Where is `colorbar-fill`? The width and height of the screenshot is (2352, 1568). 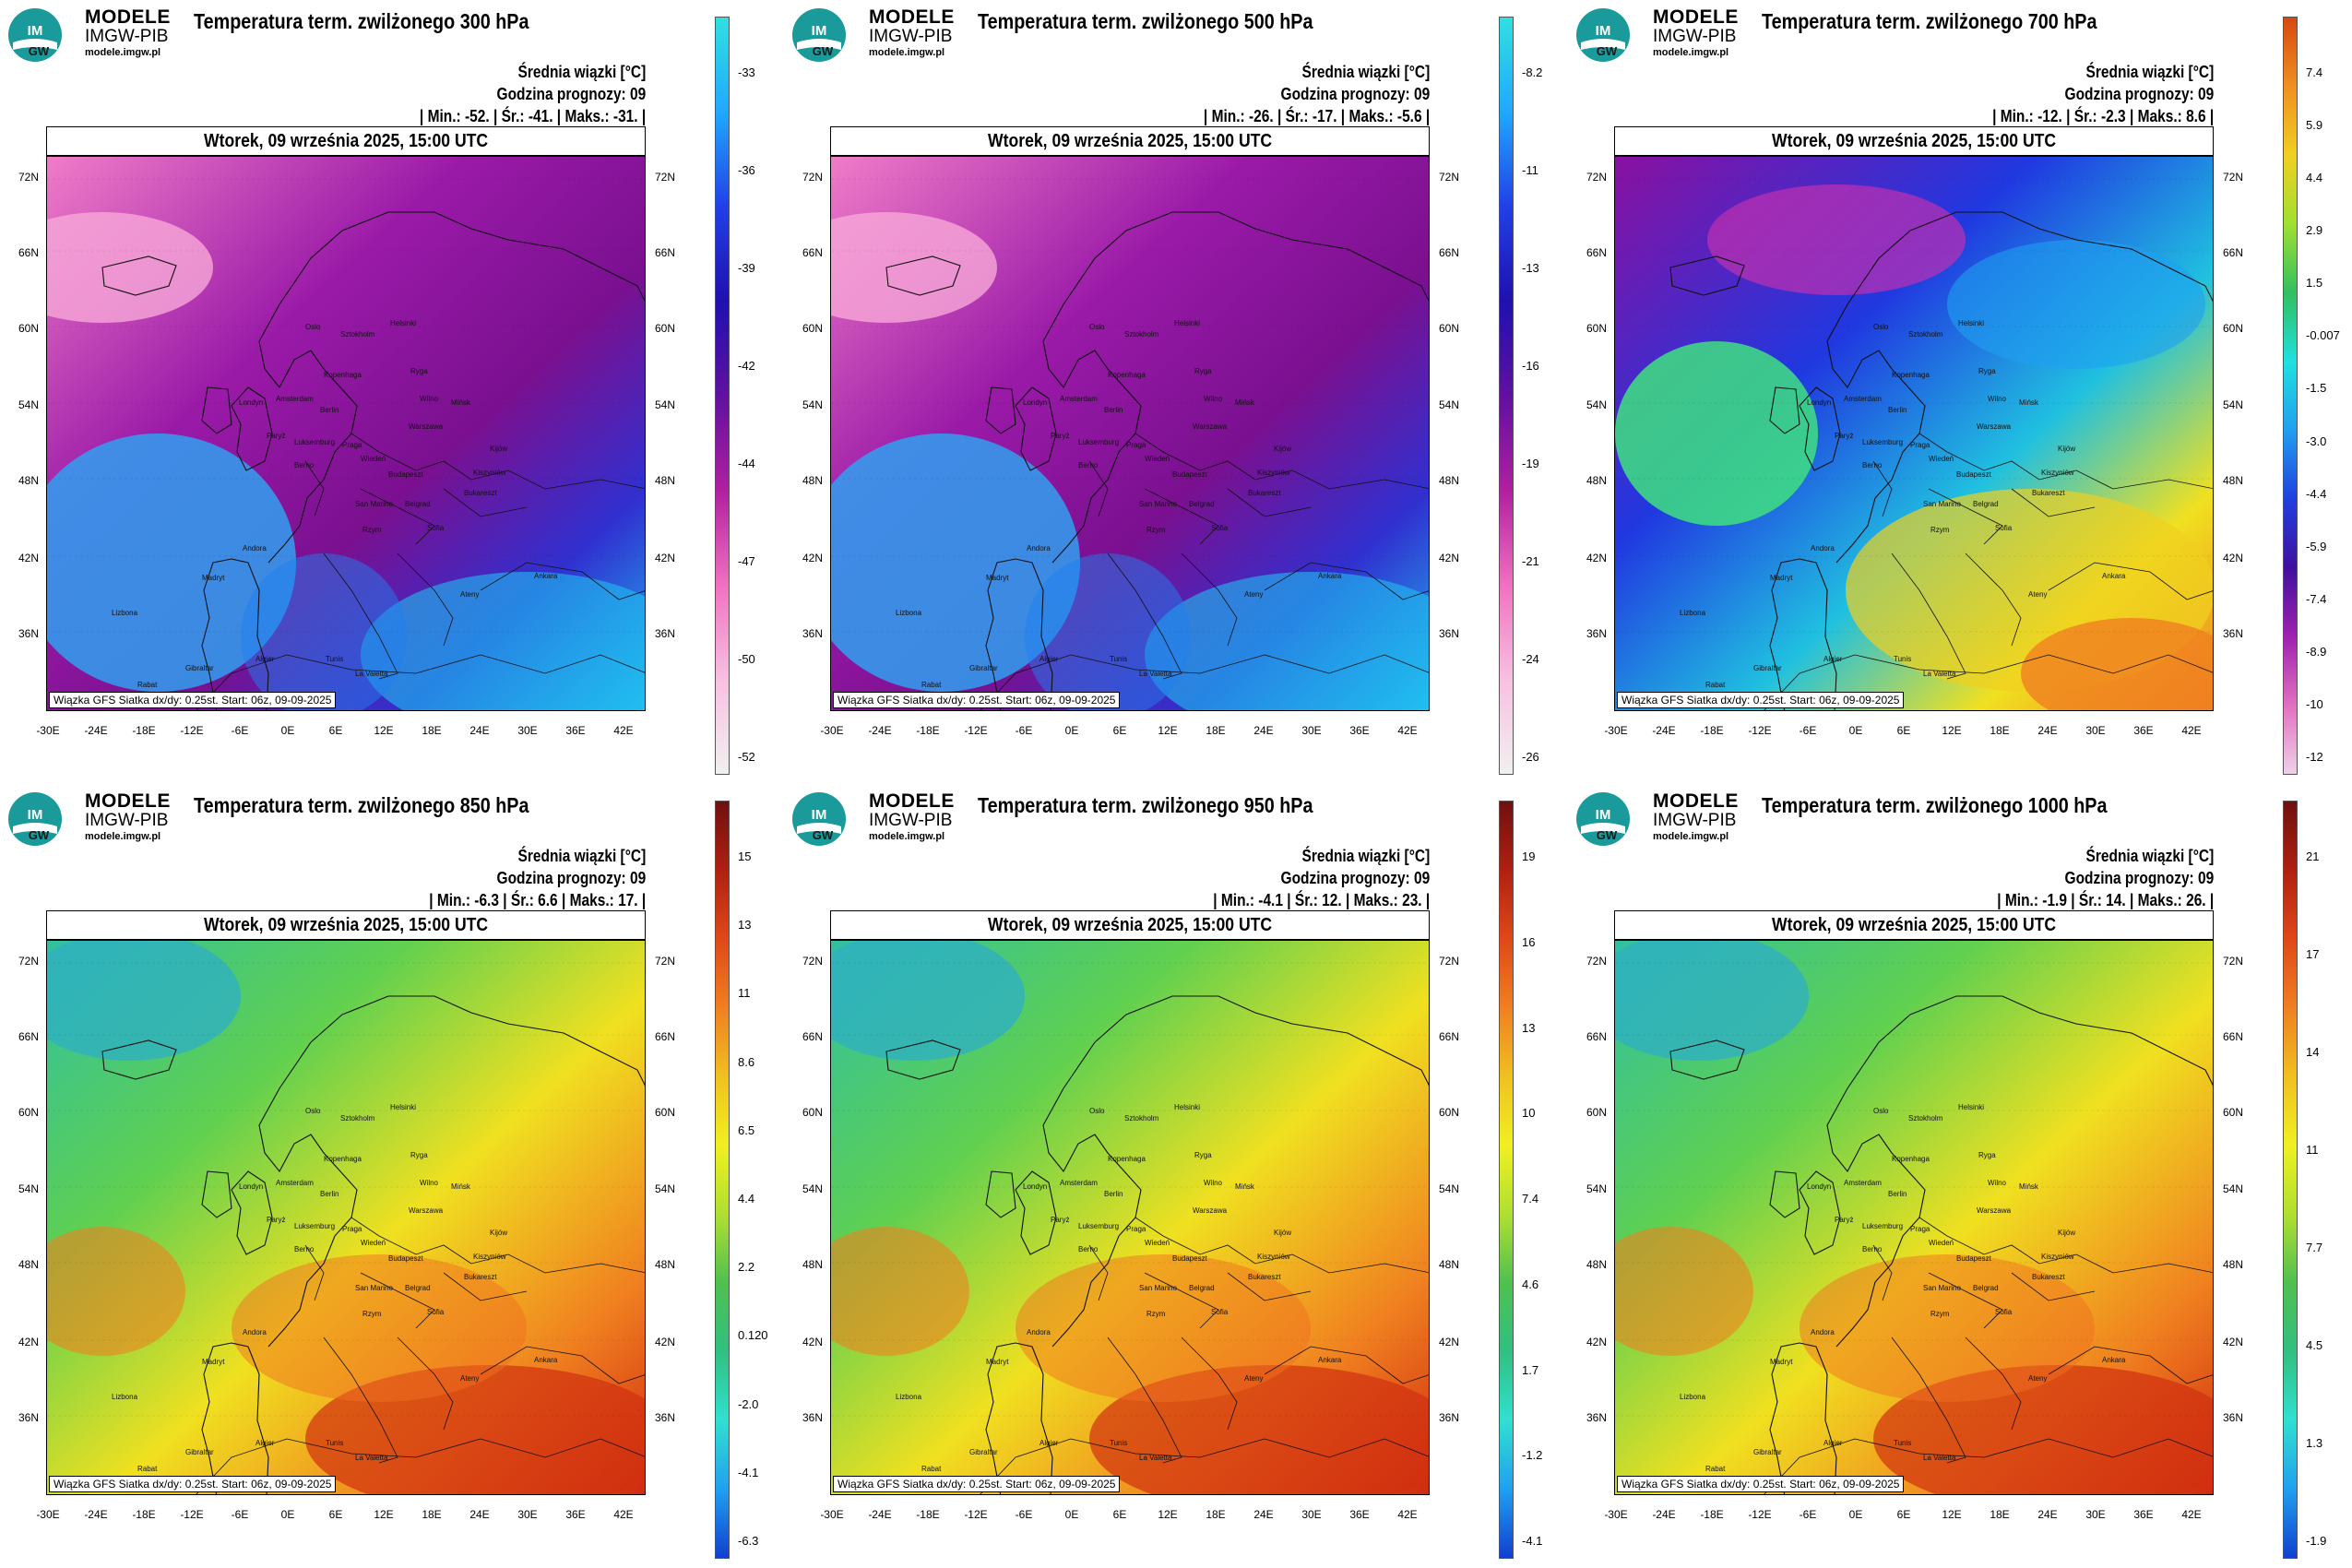 colorbar-fill is located at coordinates (722, 1180).